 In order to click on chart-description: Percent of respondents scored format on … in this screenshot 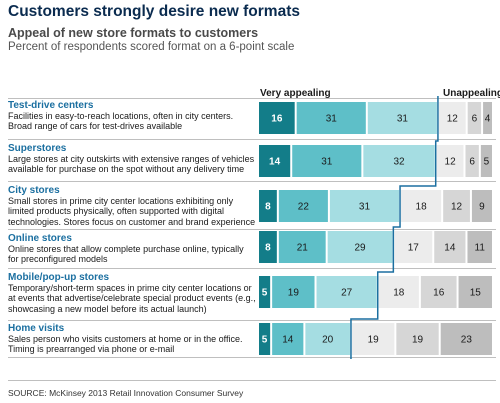, I will do `click(151, 47)`.